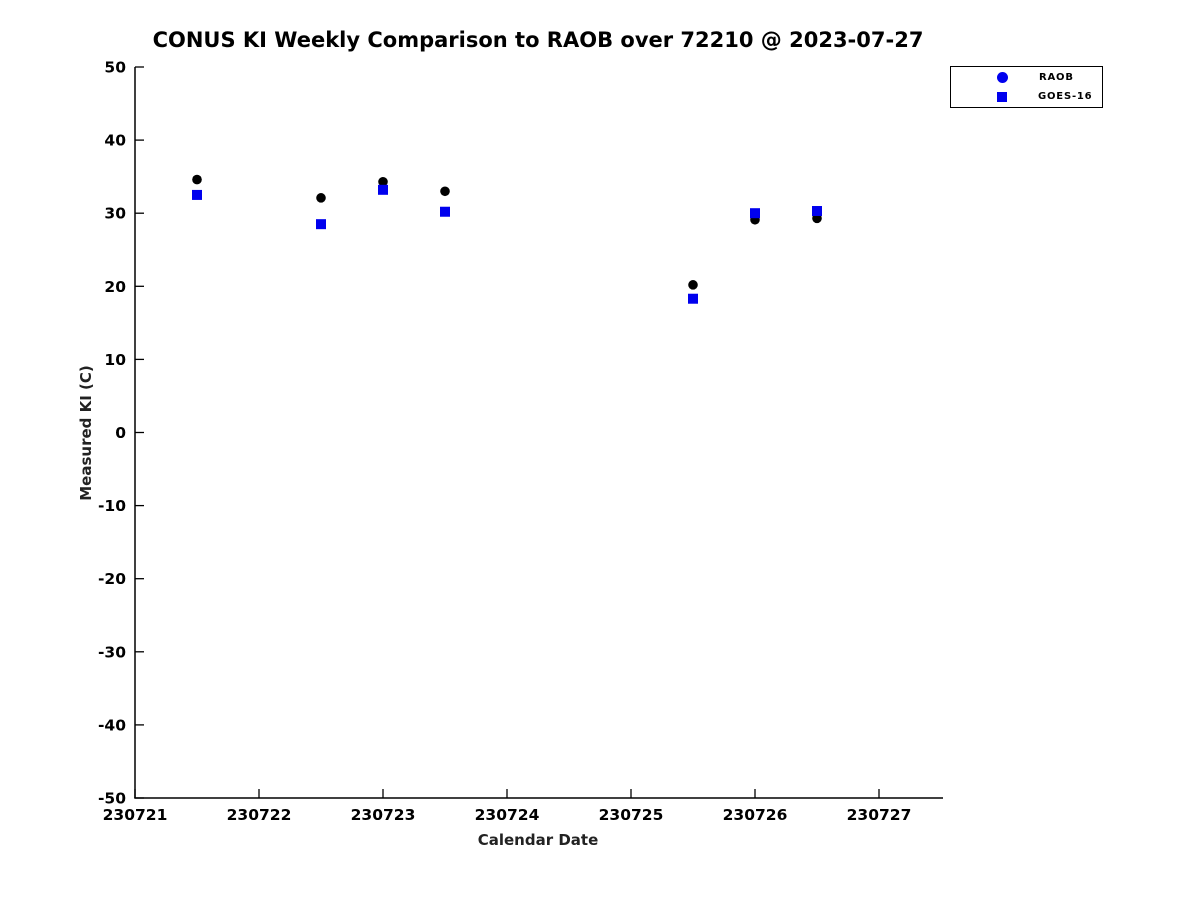  What do you see at coordinates (631, 815) in the screenshot?
I see `x-tick-label: 230725` at bounding box center [631, 815].